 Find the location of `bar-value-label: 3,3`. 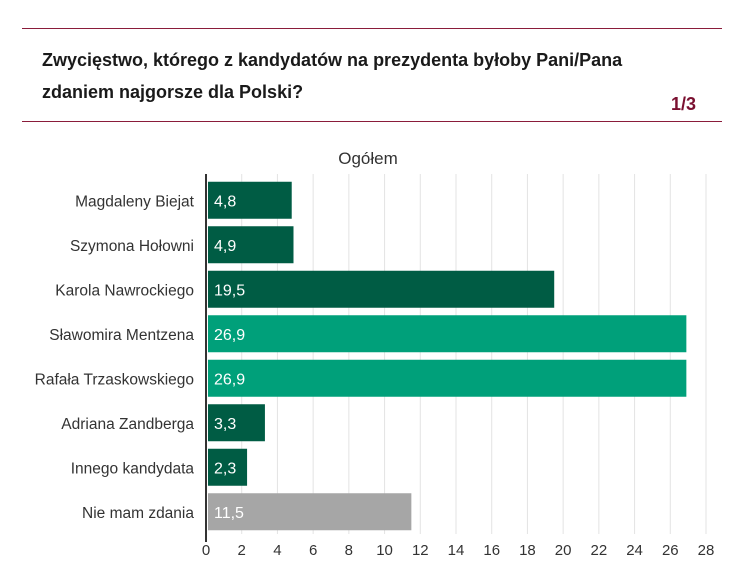

bar-value-label: 3,3 is located at coordinates (225, 424).